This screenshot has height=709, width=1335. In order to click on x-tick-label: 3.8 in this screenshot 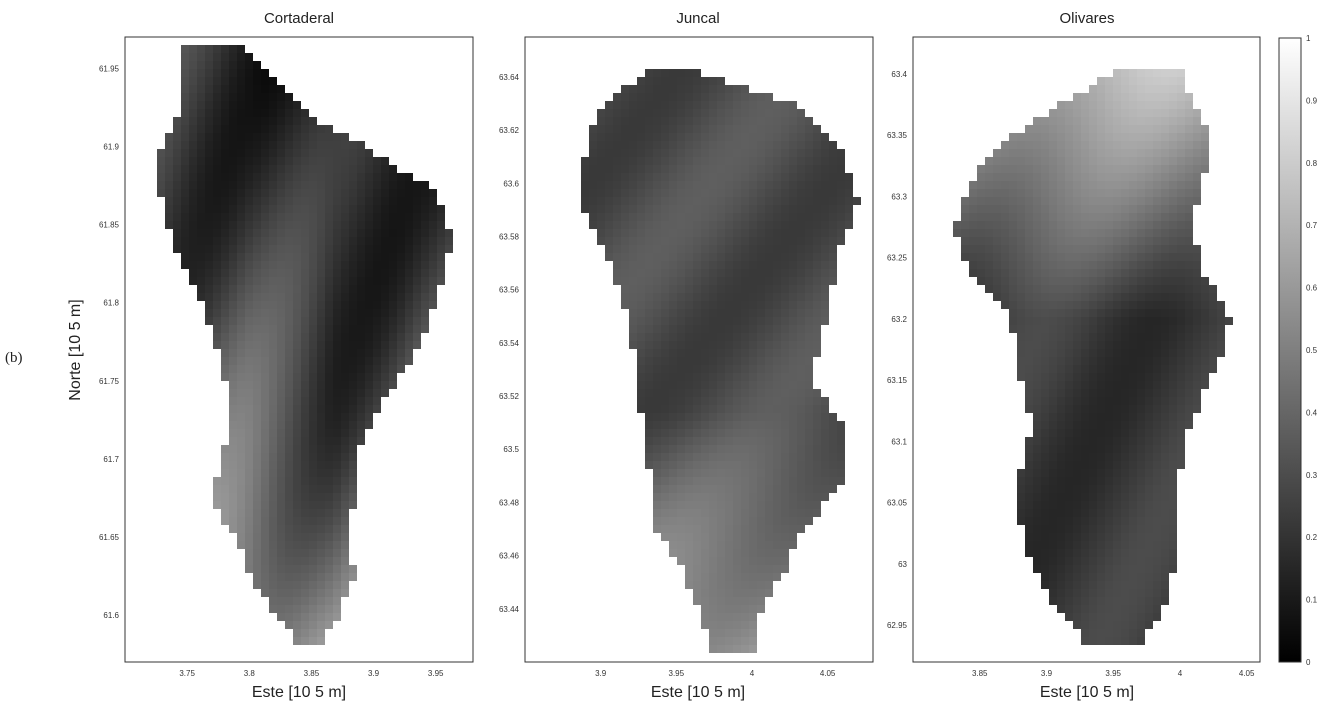, I will do `click(250, 673)`.